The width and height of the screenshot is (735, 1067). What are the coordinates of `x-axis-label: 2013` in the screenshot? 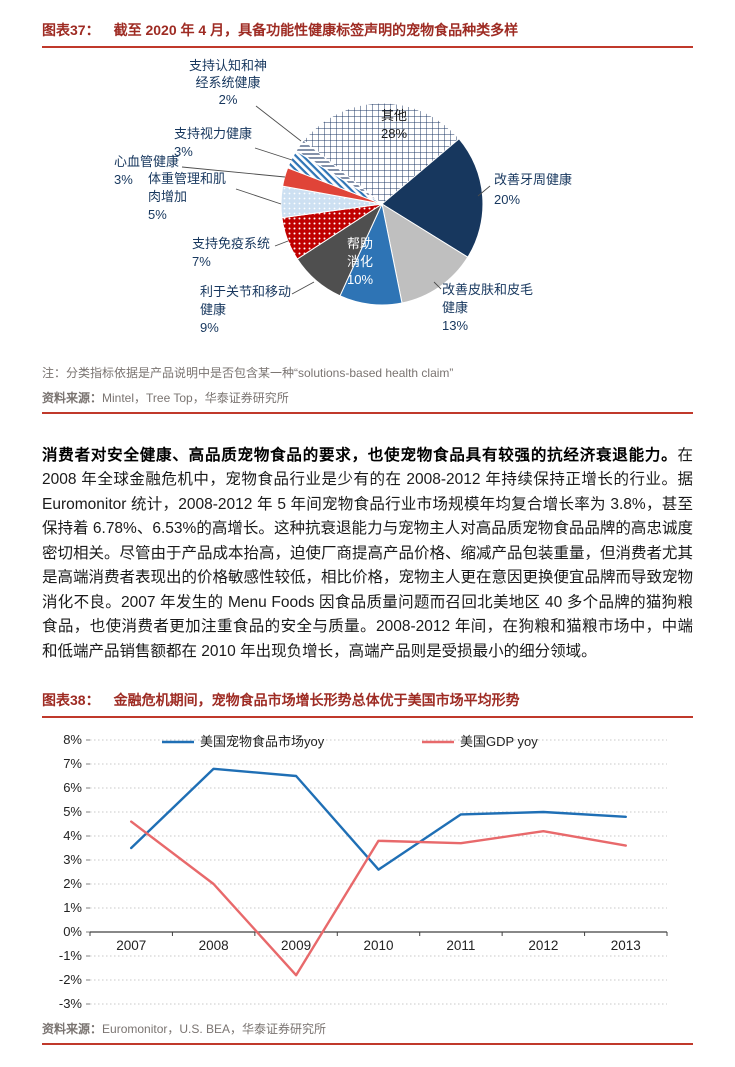 It's located at (626, 945).